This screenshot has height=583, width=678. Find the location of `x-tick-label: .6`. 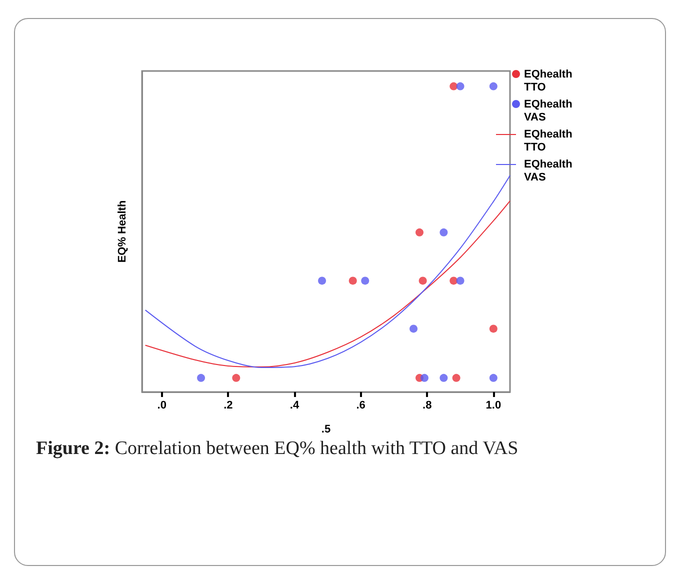

x-tick-label: .6 is located at coordinates (361, 406).